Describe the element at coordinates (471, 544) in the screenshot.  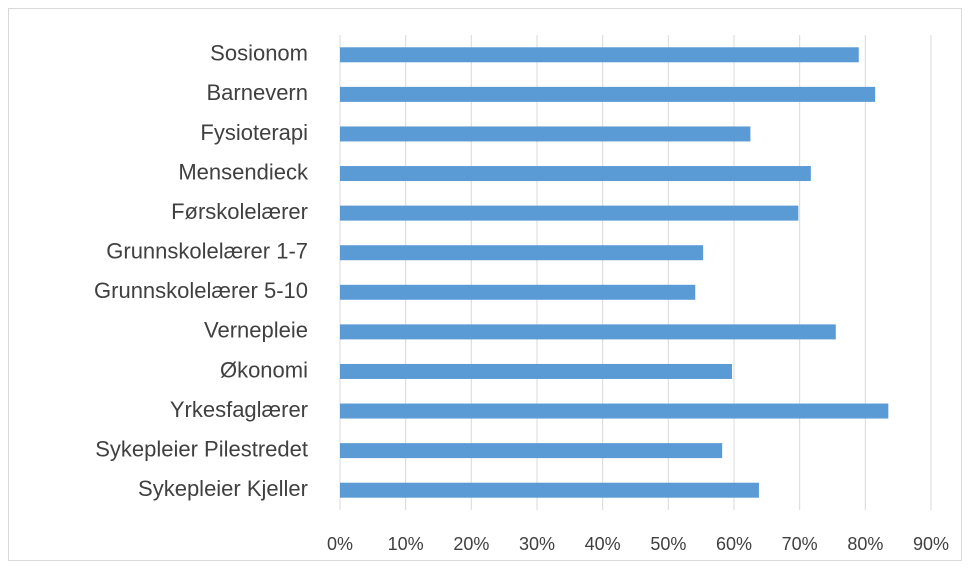
I see `x-tick-label: 20%` at that location.